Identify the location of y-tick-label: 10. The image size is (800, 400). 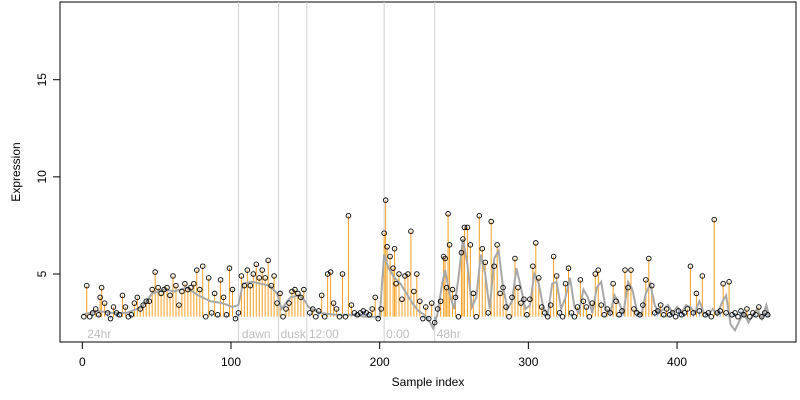
(42, 177).